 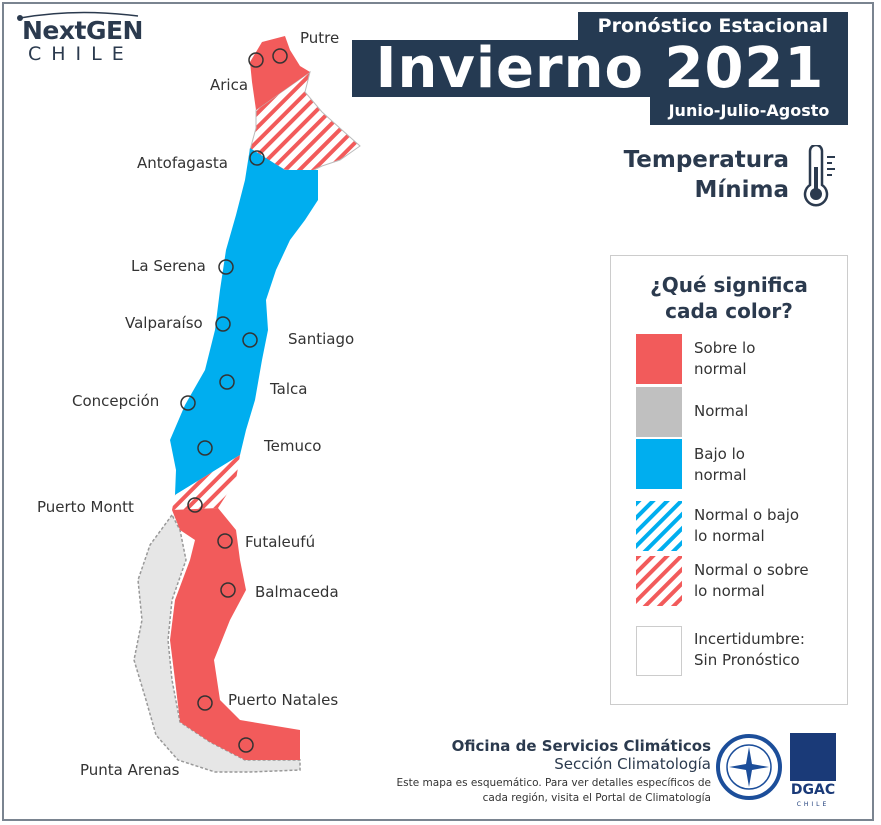 What do you see at coordinates (706, 175) in the screenshot?
I see `variable-title: Temperatura Mínima` at bounding box center [706, 175].